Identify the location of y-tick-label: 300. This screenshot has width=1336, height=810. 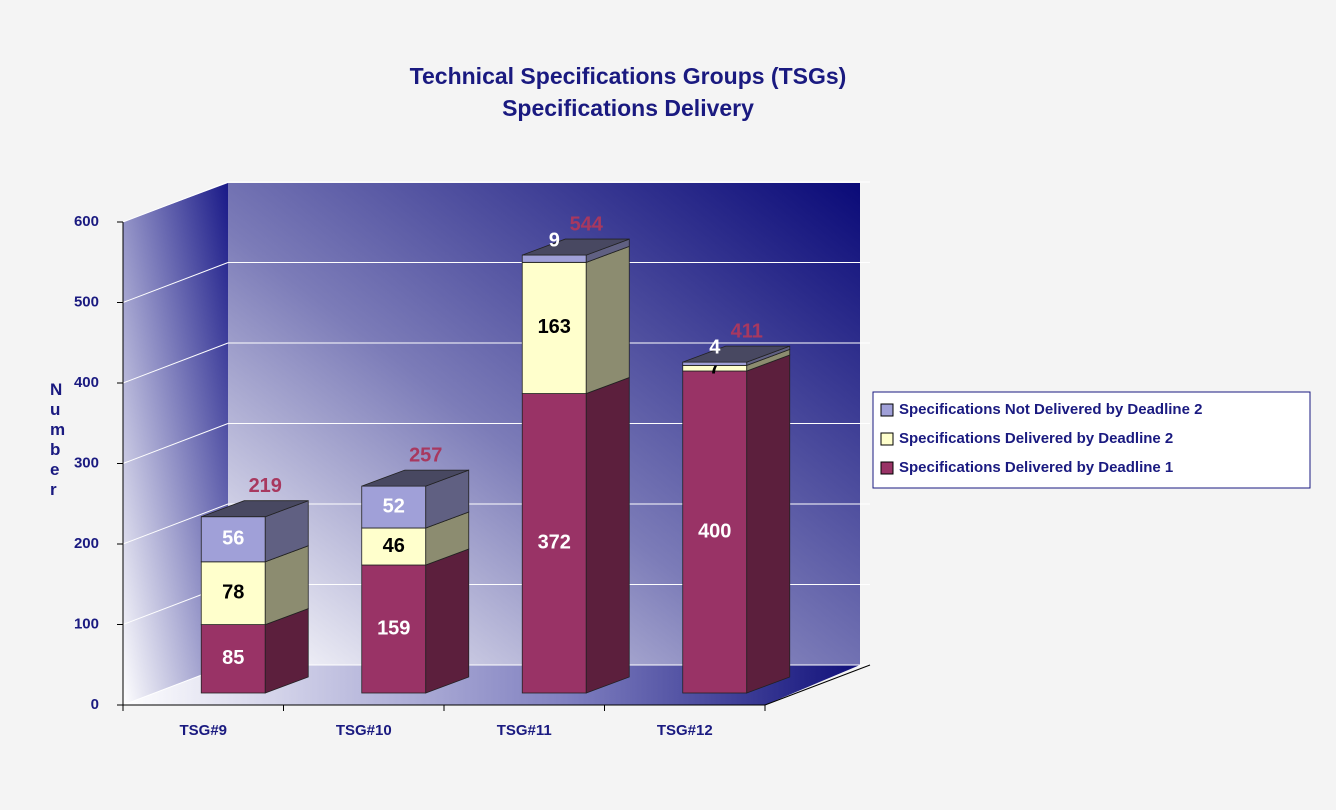
(86, 462).